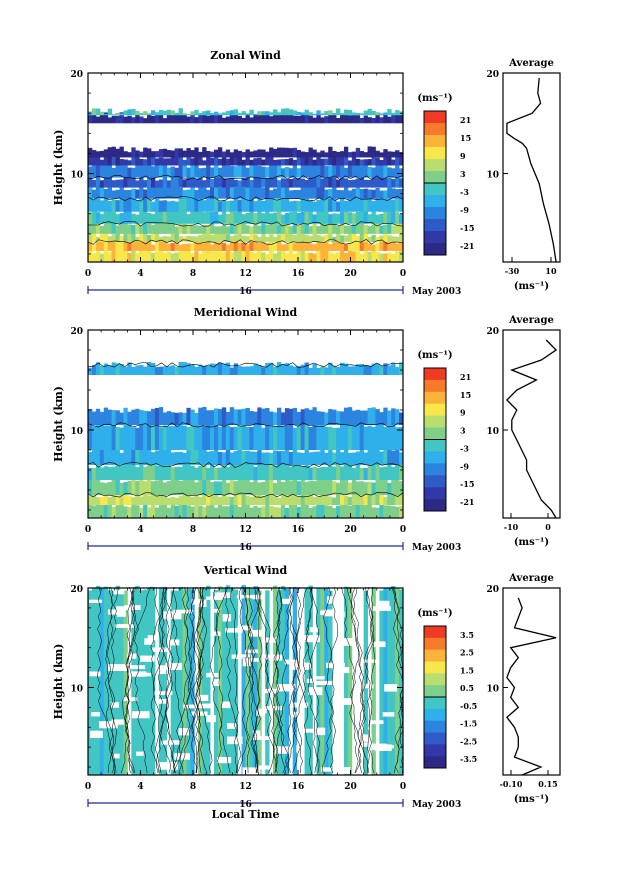  Describe the element at coordinates (245, 185) in the screenshot. I see `heatmap-cells` at that location.